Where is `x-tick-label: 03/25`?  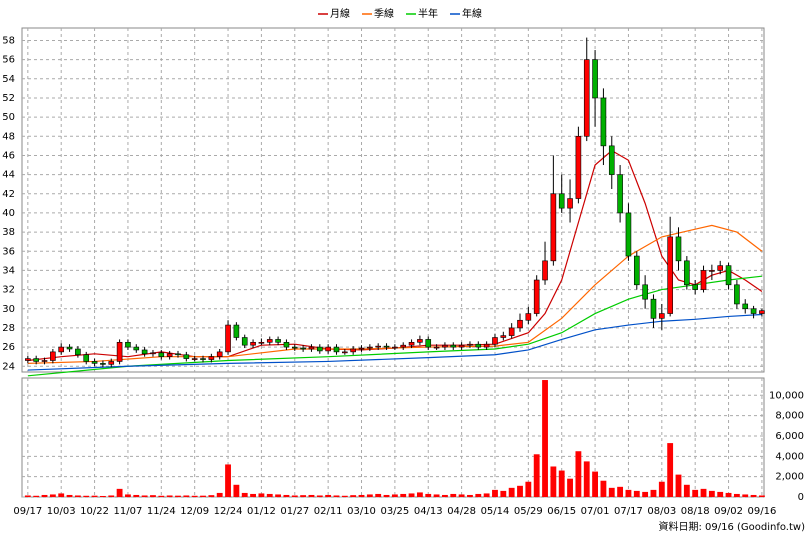 x-tick-label: 03/25 is located at coordinates (394, 511).